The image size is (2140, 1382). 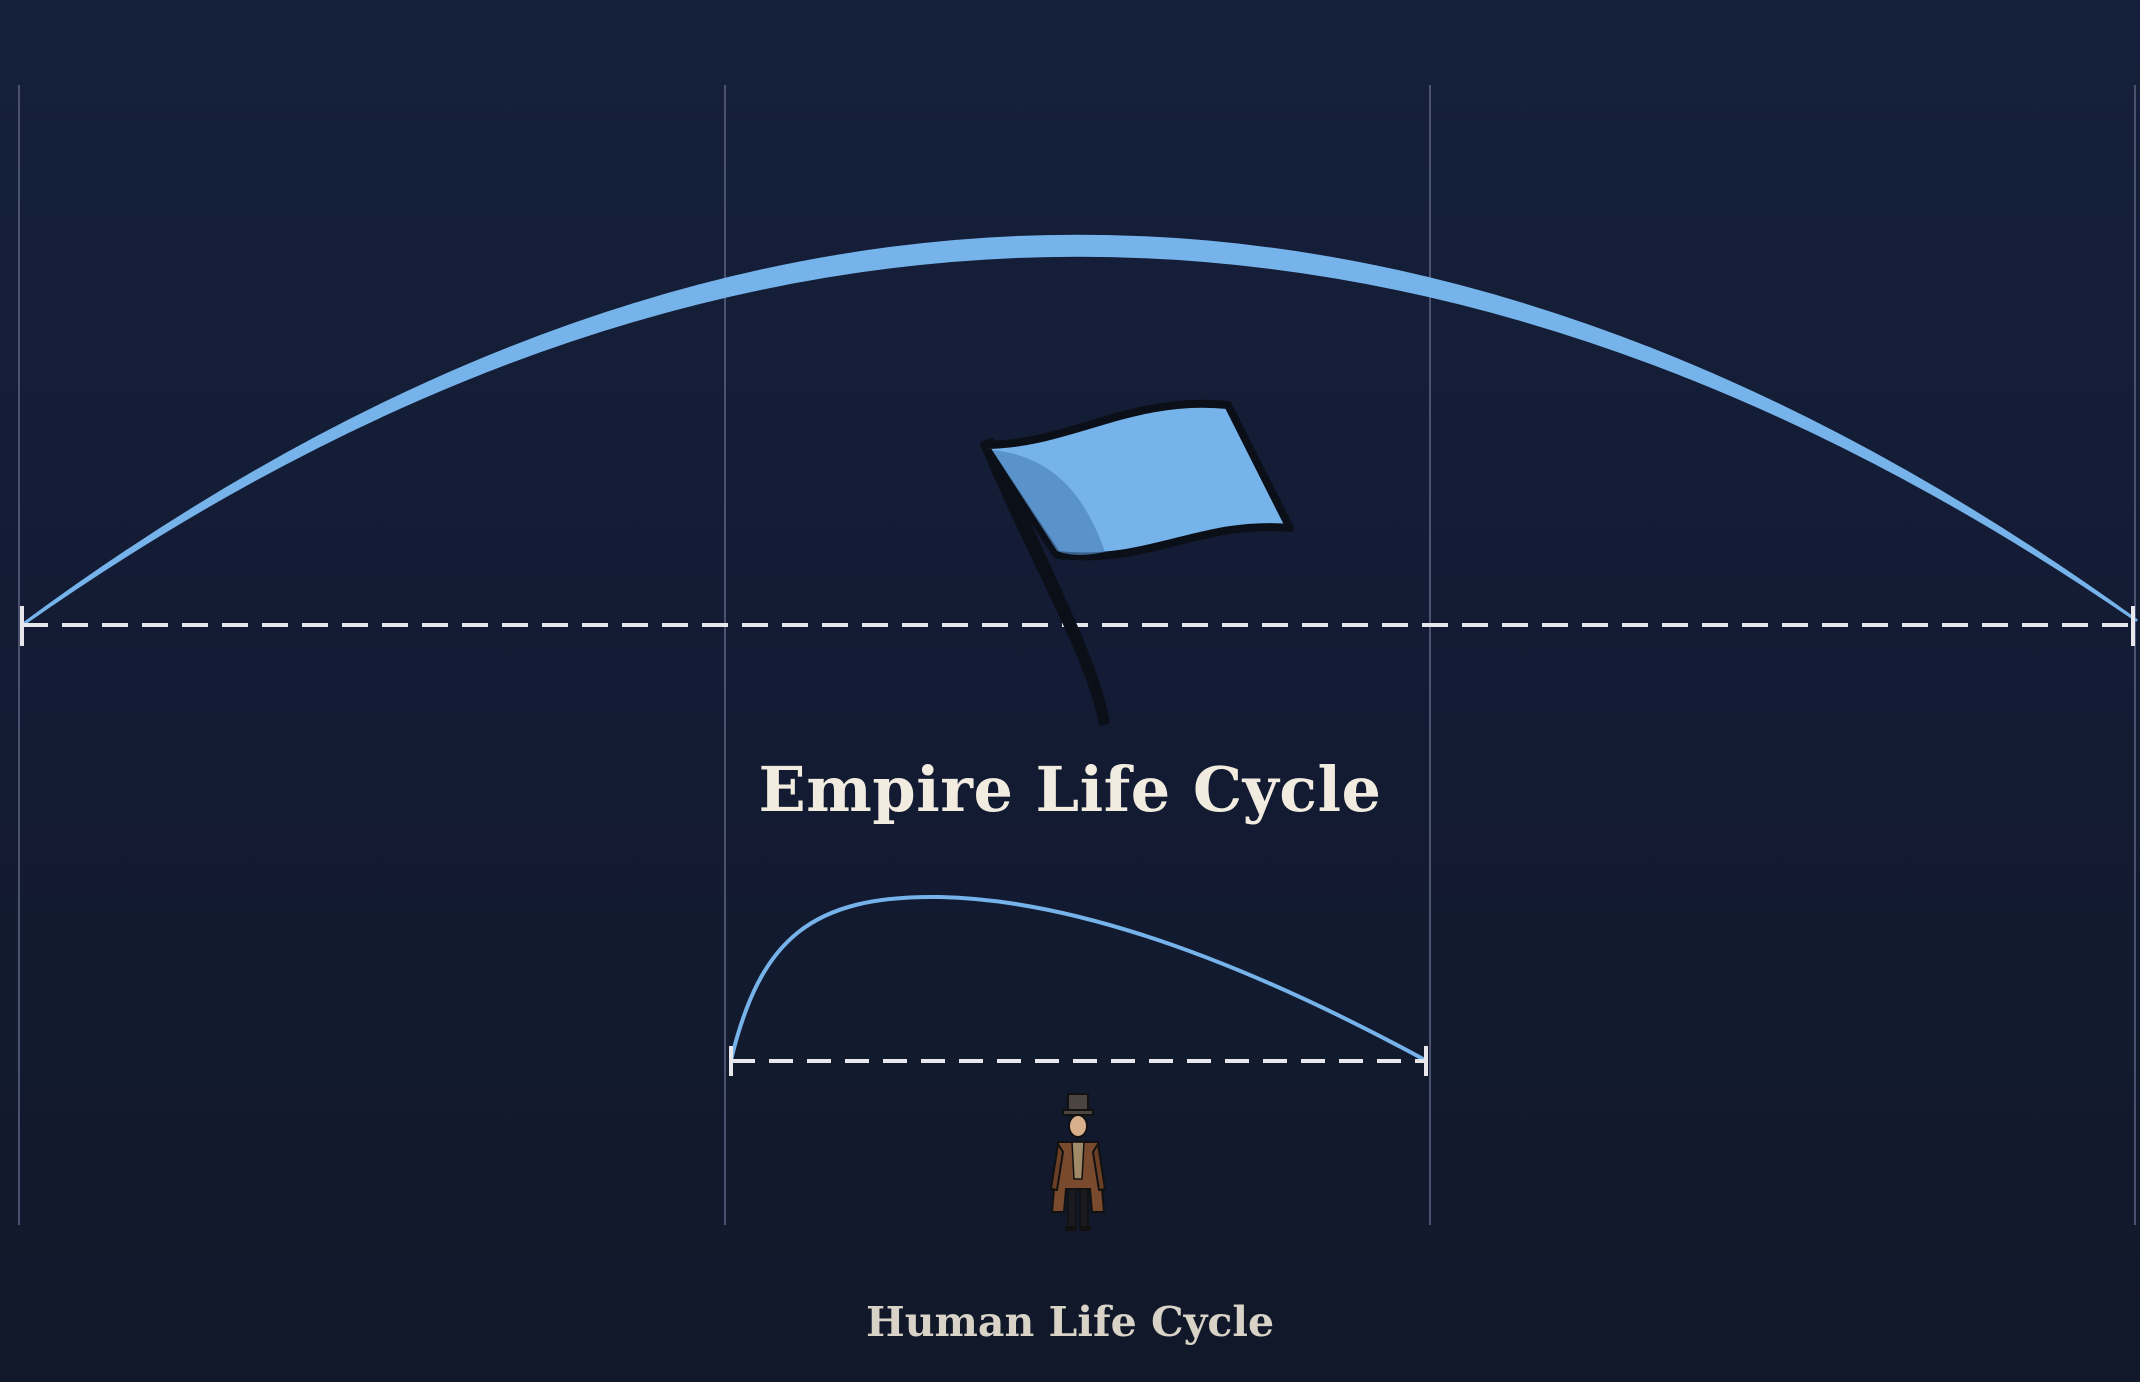 What do you see at coordinates (1045, 582) in the screenshot?
I see `flag-pole` at bounding box center [1045, 582].